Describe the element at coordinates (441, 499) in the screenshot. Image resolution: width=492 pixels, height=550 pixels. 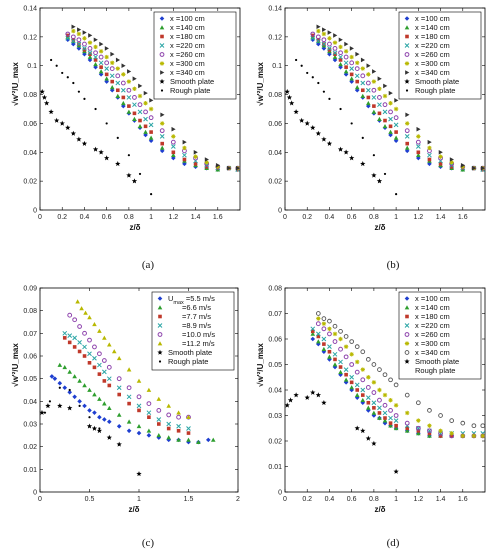
I see `x-tick-label: 1.4` at that location.